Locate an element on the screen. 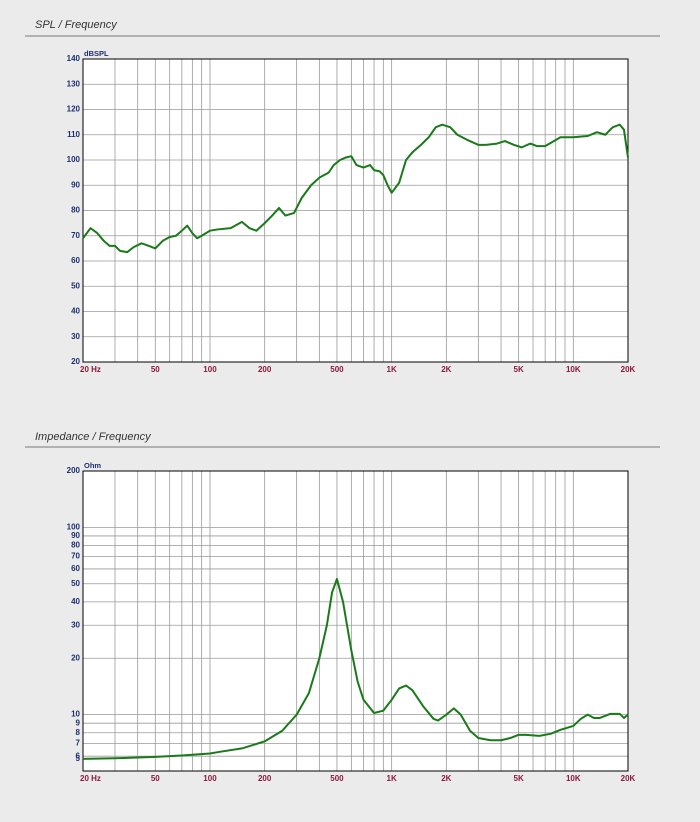 This screenshot has height=822, width=700. y-tick-label: 120 is located at coordinates (74, 109).